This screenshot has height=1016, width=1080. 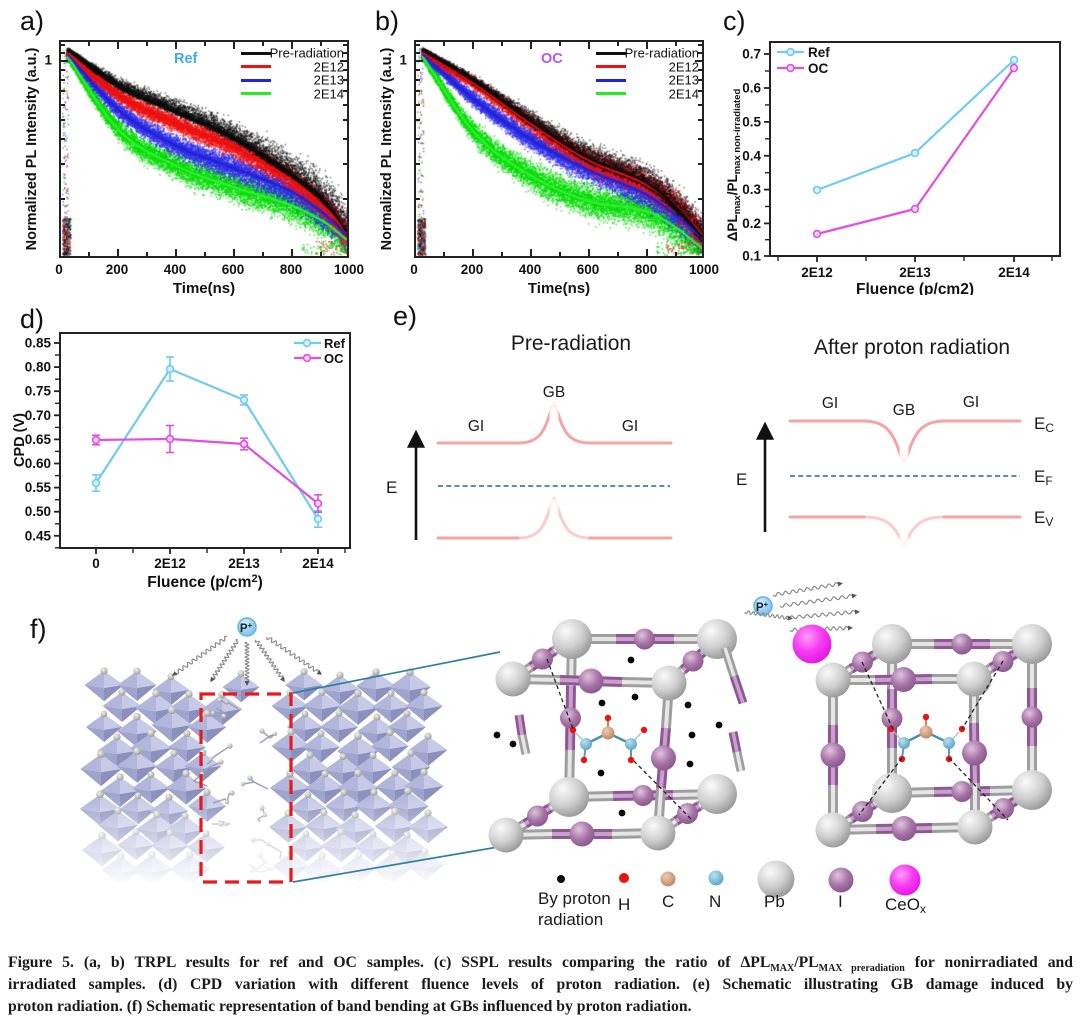 I want to click on svg-text: f), so click(x=38, y=629).